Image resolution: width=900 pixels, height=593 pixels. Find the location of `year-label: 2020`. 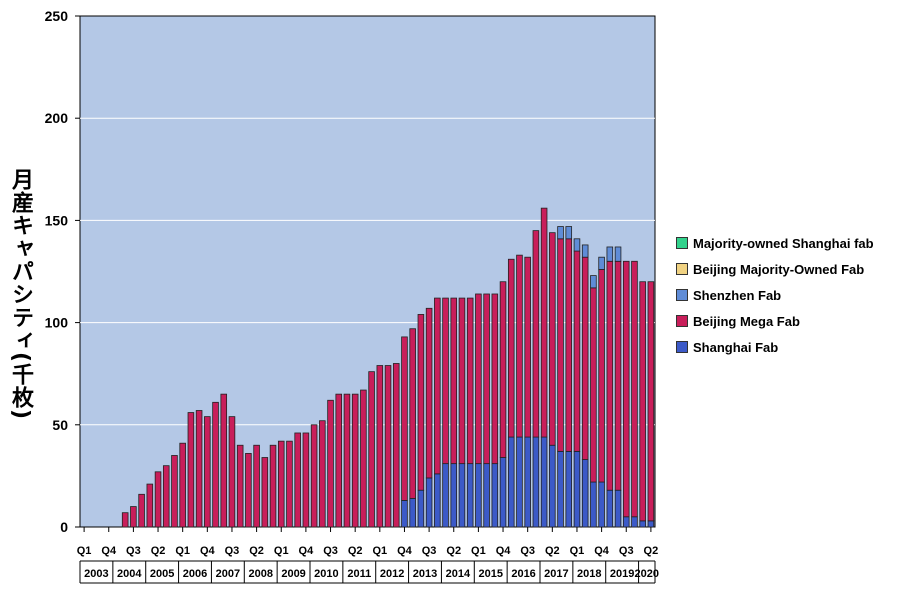

year-label: 2020 is located at coordinates (647, 574).